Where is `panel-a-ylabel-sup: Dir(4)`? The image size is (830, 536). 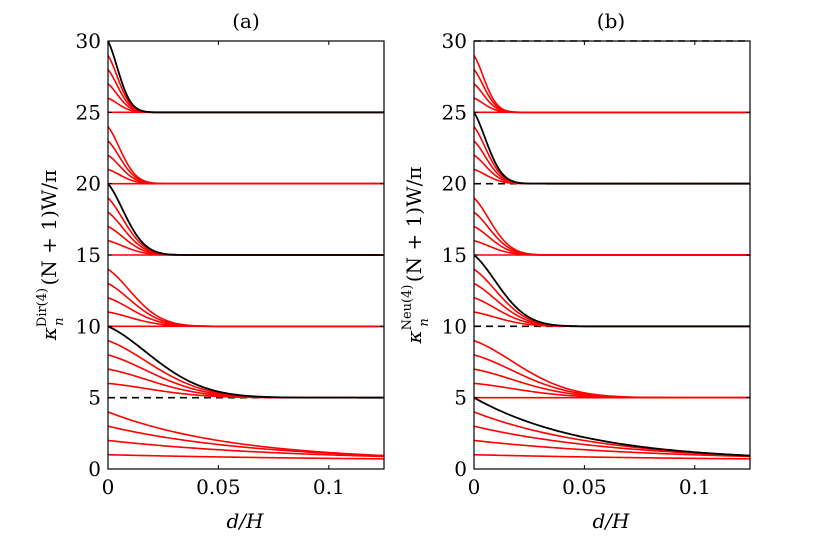
panel-a-ylabel-sup: Dir(4) is located at coordinates (42, 307).